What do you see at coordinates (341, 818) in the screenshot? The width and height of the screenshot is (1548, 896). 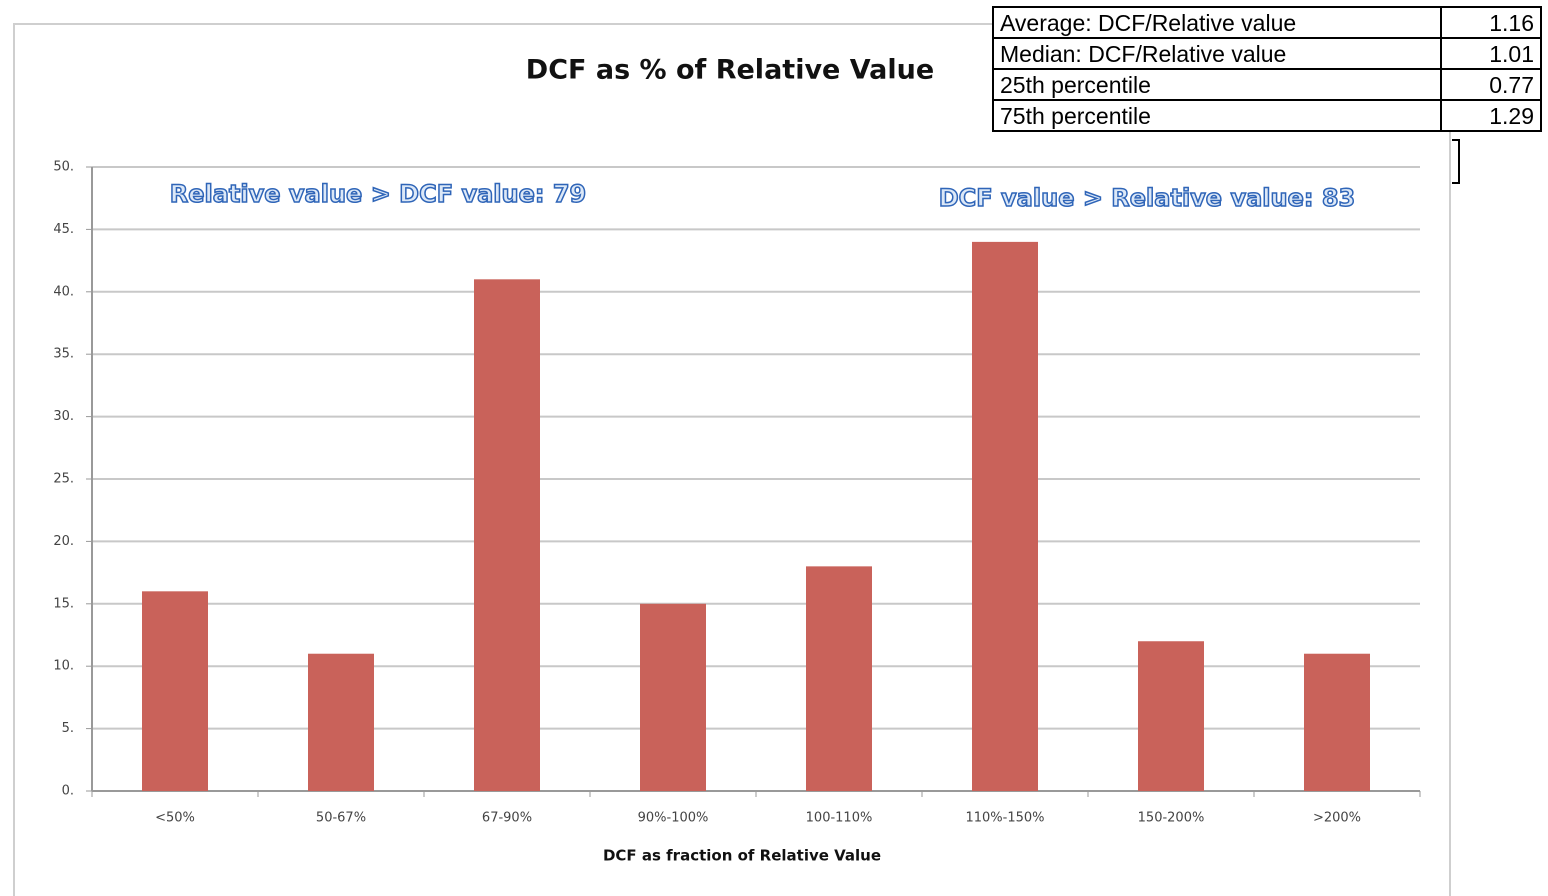 I see `x-tick-label: 50-67%` at bounding box center [341, 818].